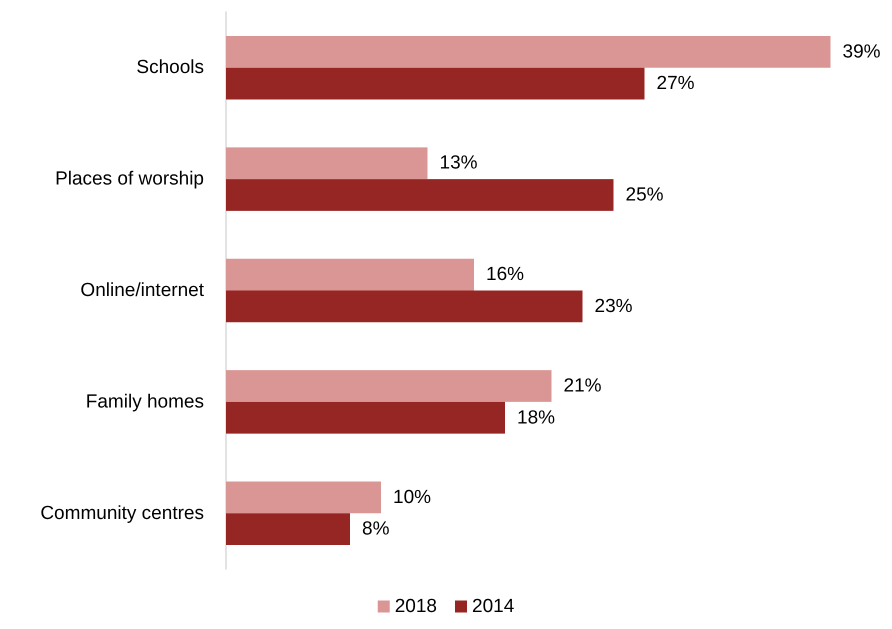 The width and height of the screenshot is (892, 629). I want to click on data-label: 18%, so click(536, 417).